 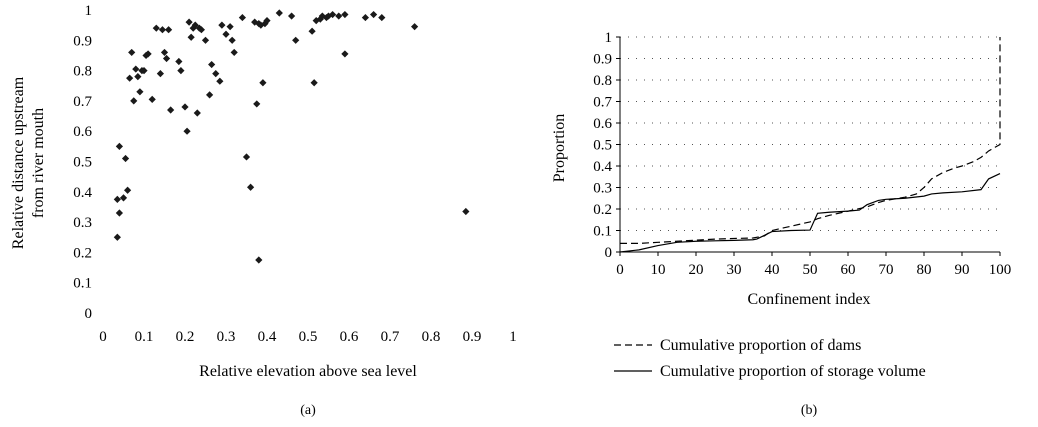 I want to click on a-x-tick-label: 0.3, so click(x=226, y=337).